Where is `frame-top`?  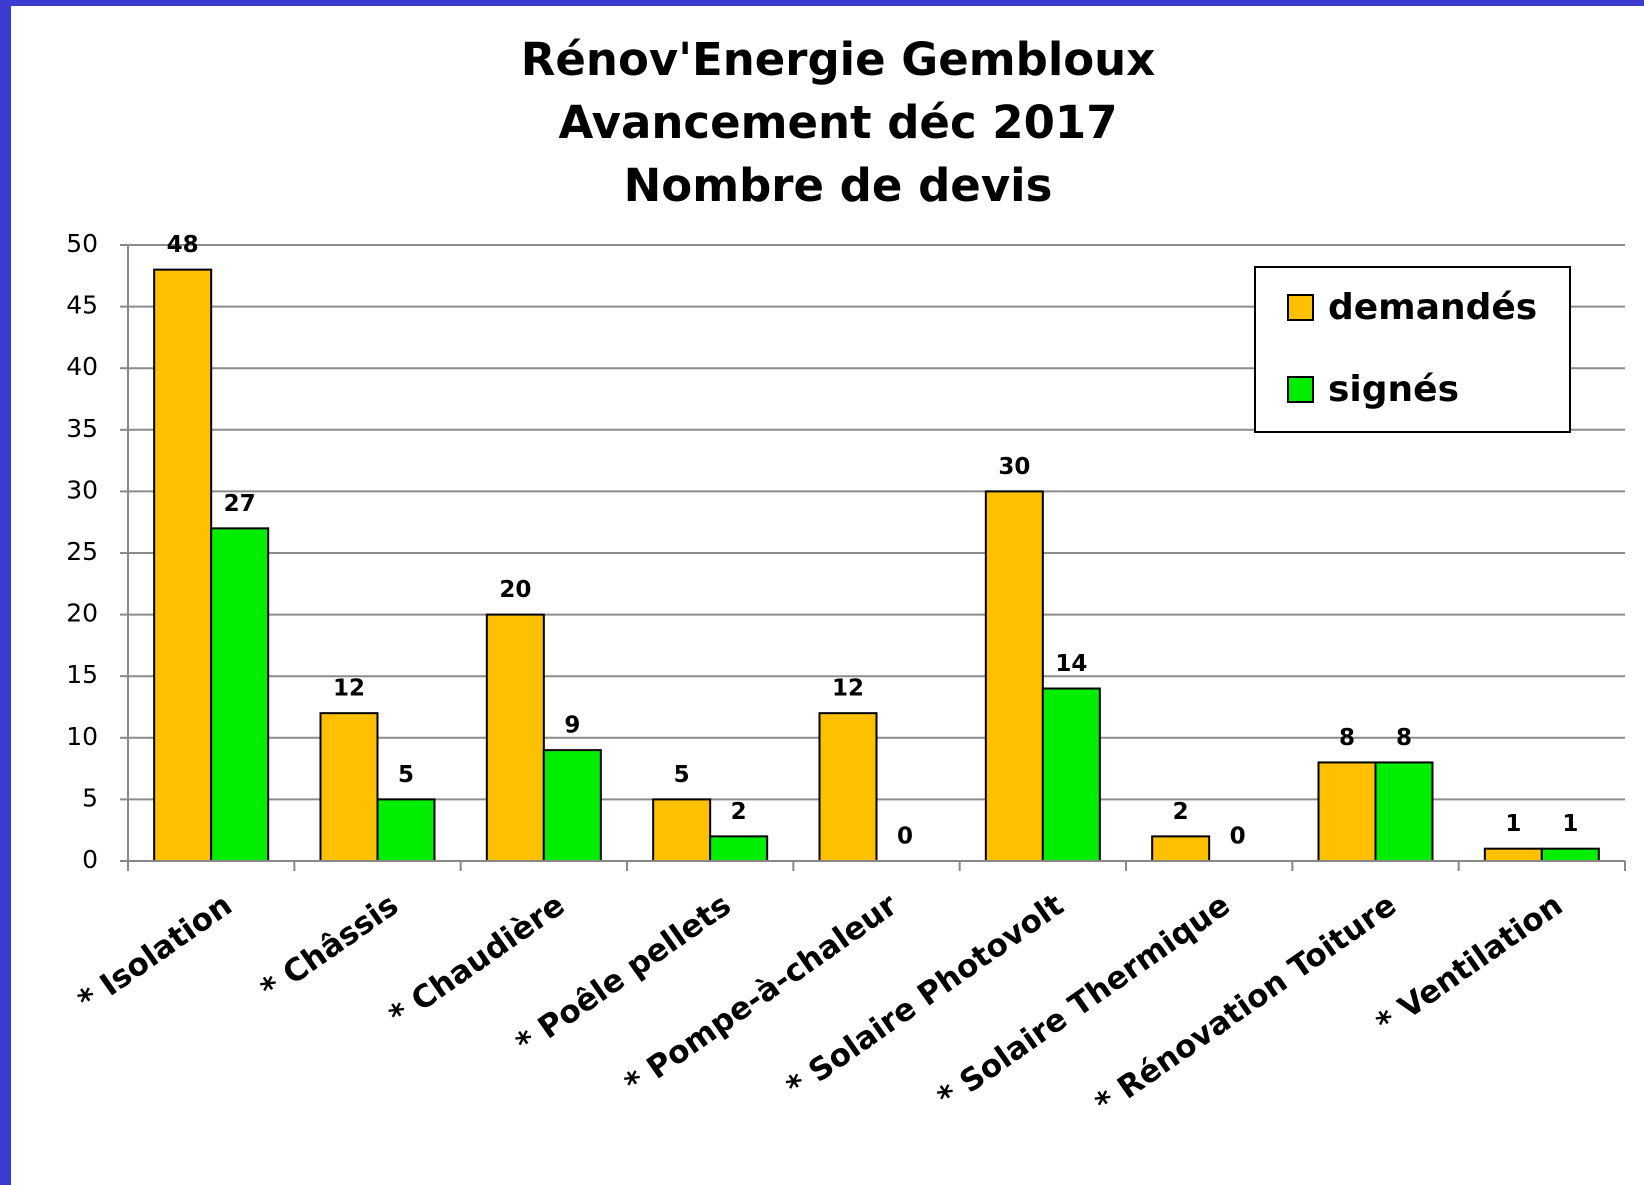 frame-top is located at coordinates (822, 3).